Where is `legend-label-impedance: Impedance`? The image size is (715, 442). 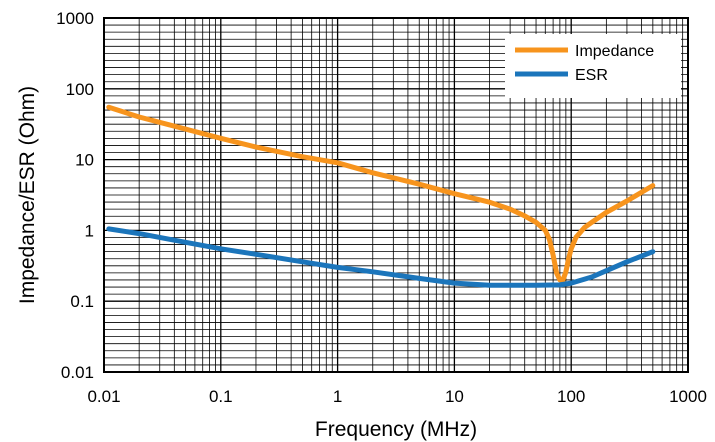
legend-label-impedance: Impedance is located at coordinates (614, 51).